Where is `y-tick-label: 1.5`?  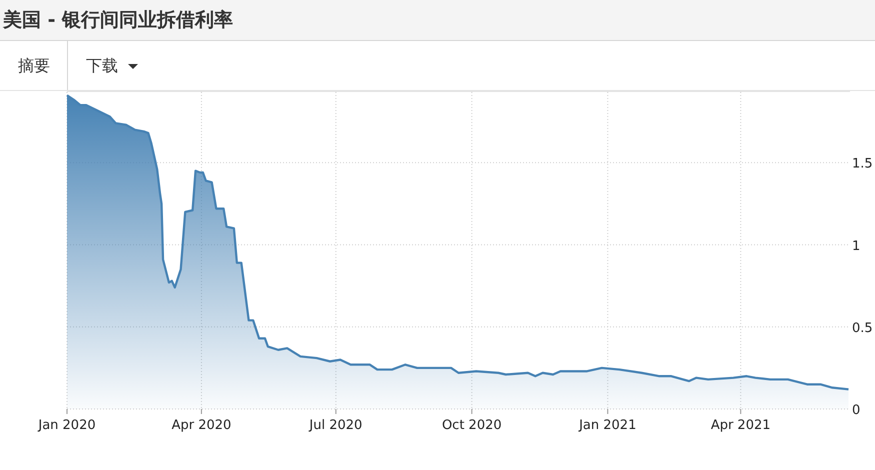
y-tick-label: 1.5 is located at coordinates (862, 164).